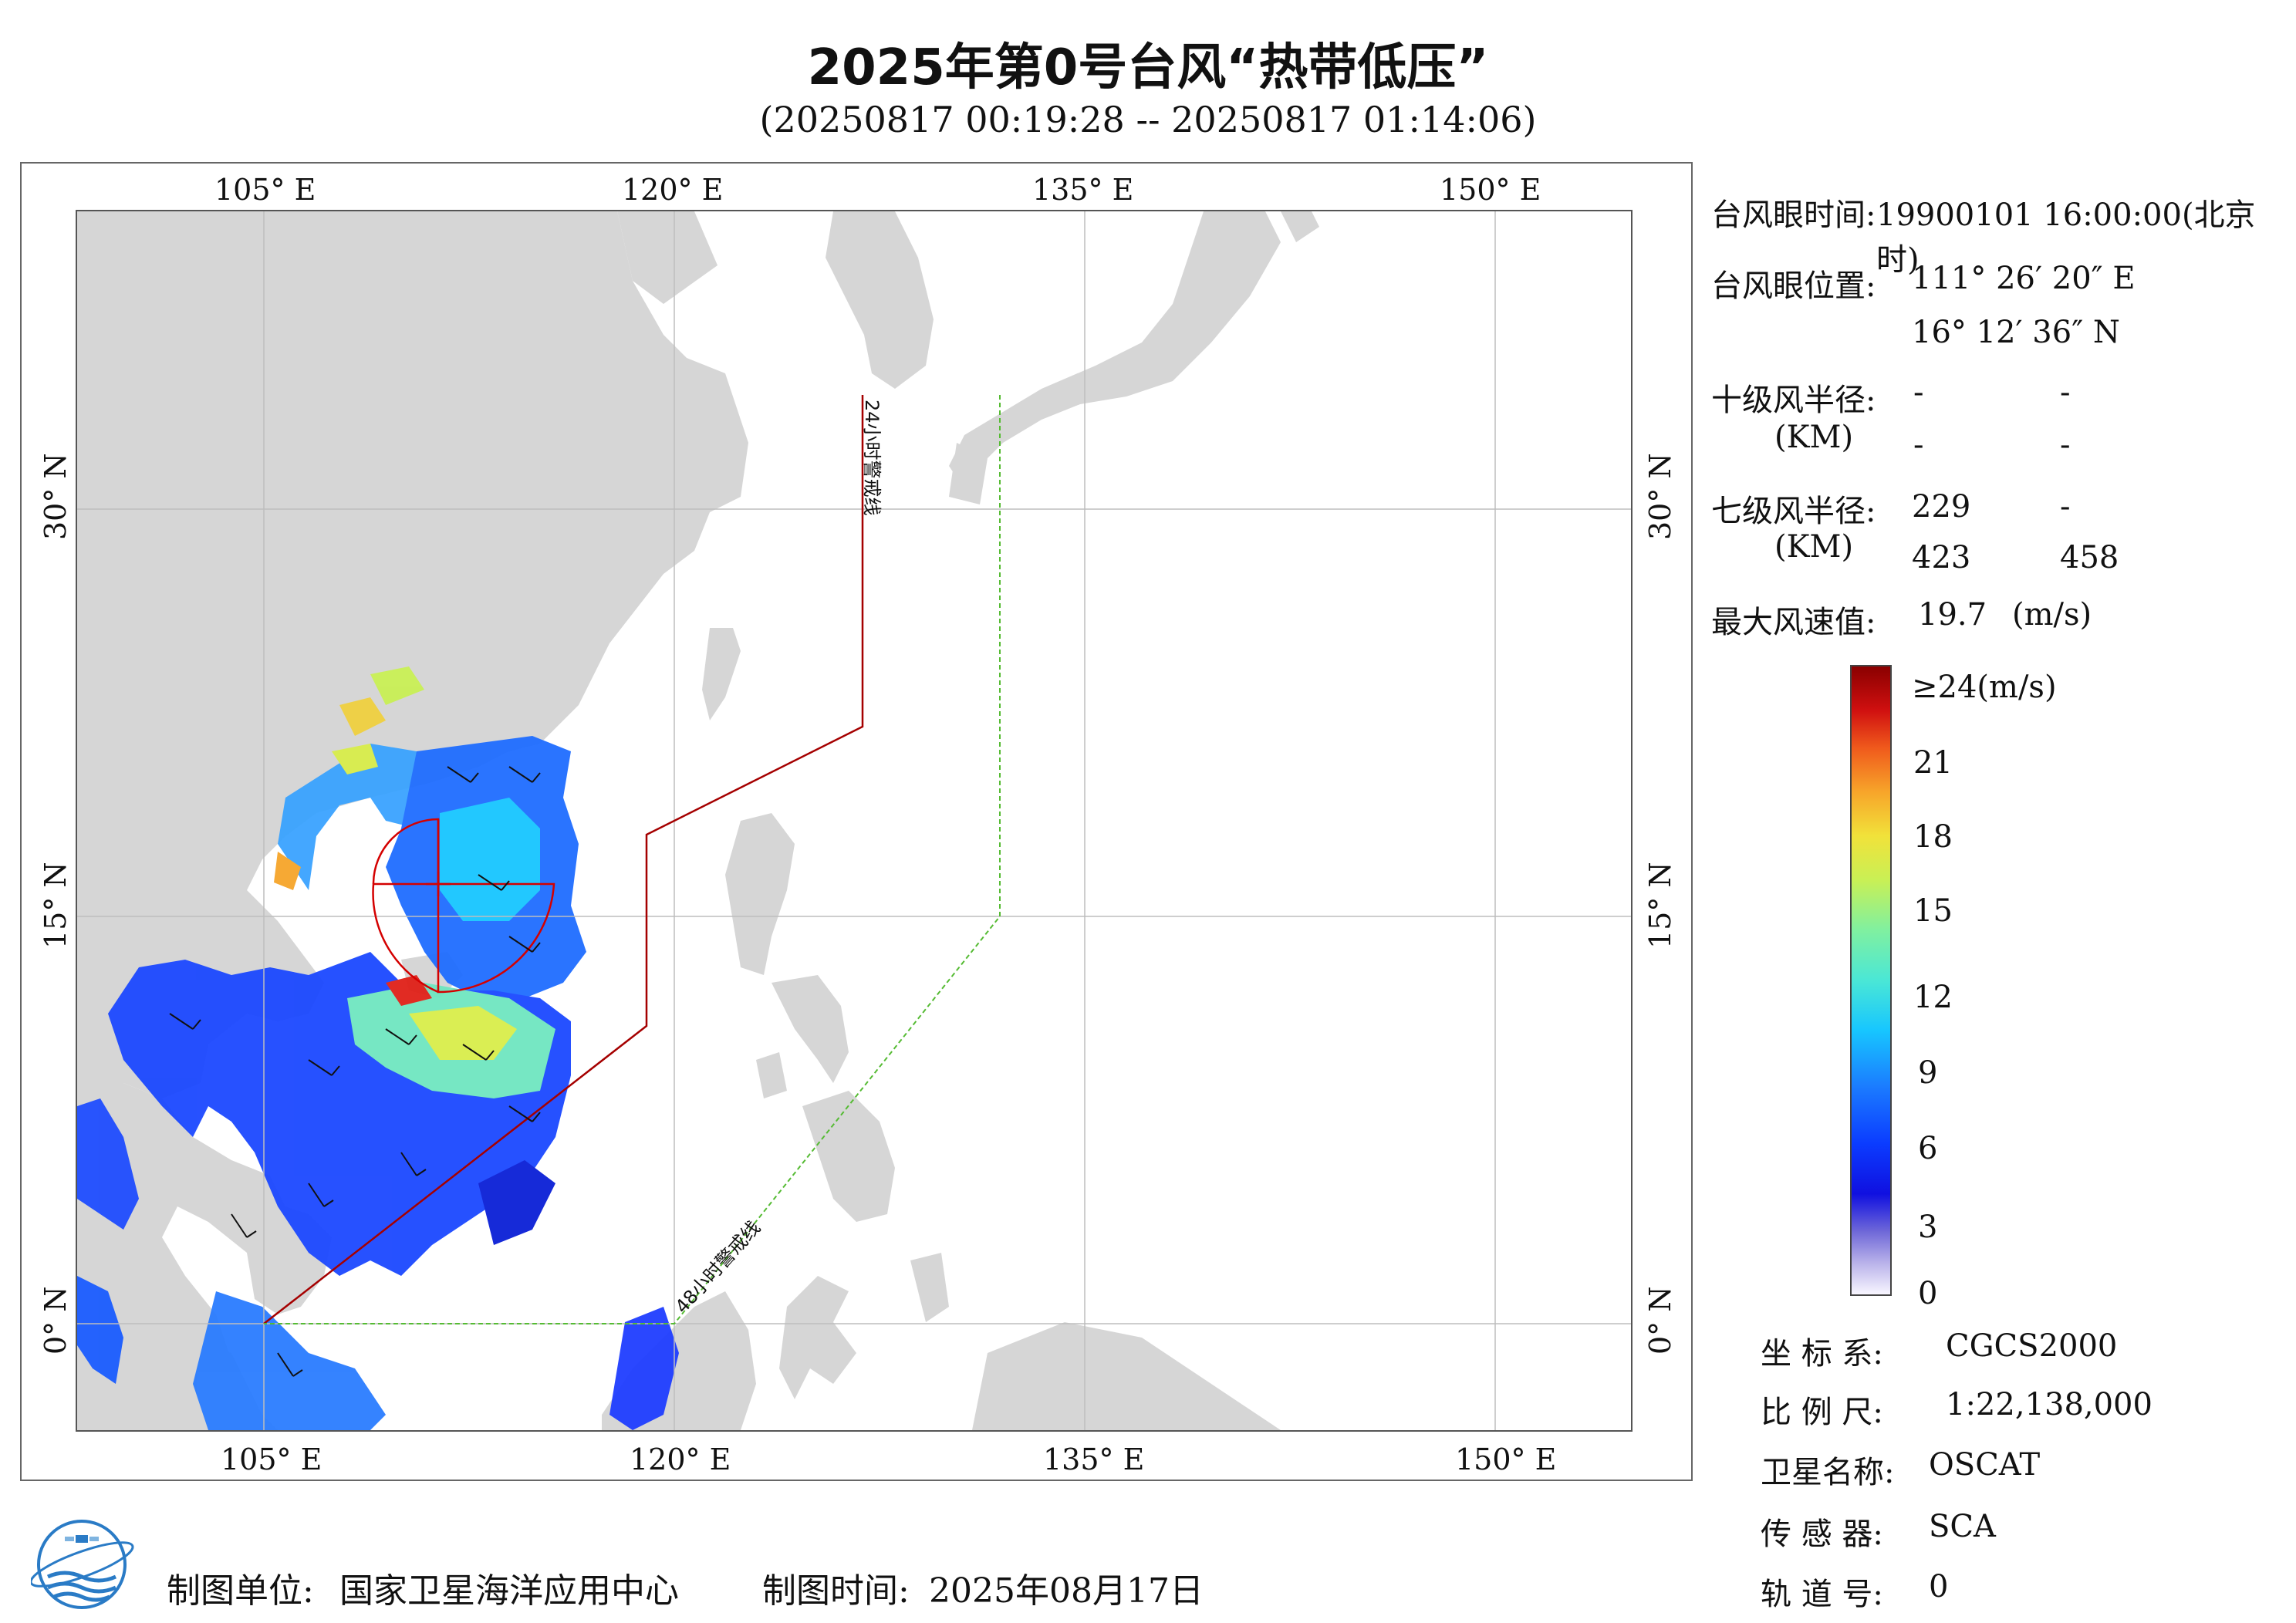 The width and height of the screenshot is (2296, 1623). Describe the element at coordinates (56, 905) in the screenshot. I see `lat-tick-left-15: 15° N` at that location.